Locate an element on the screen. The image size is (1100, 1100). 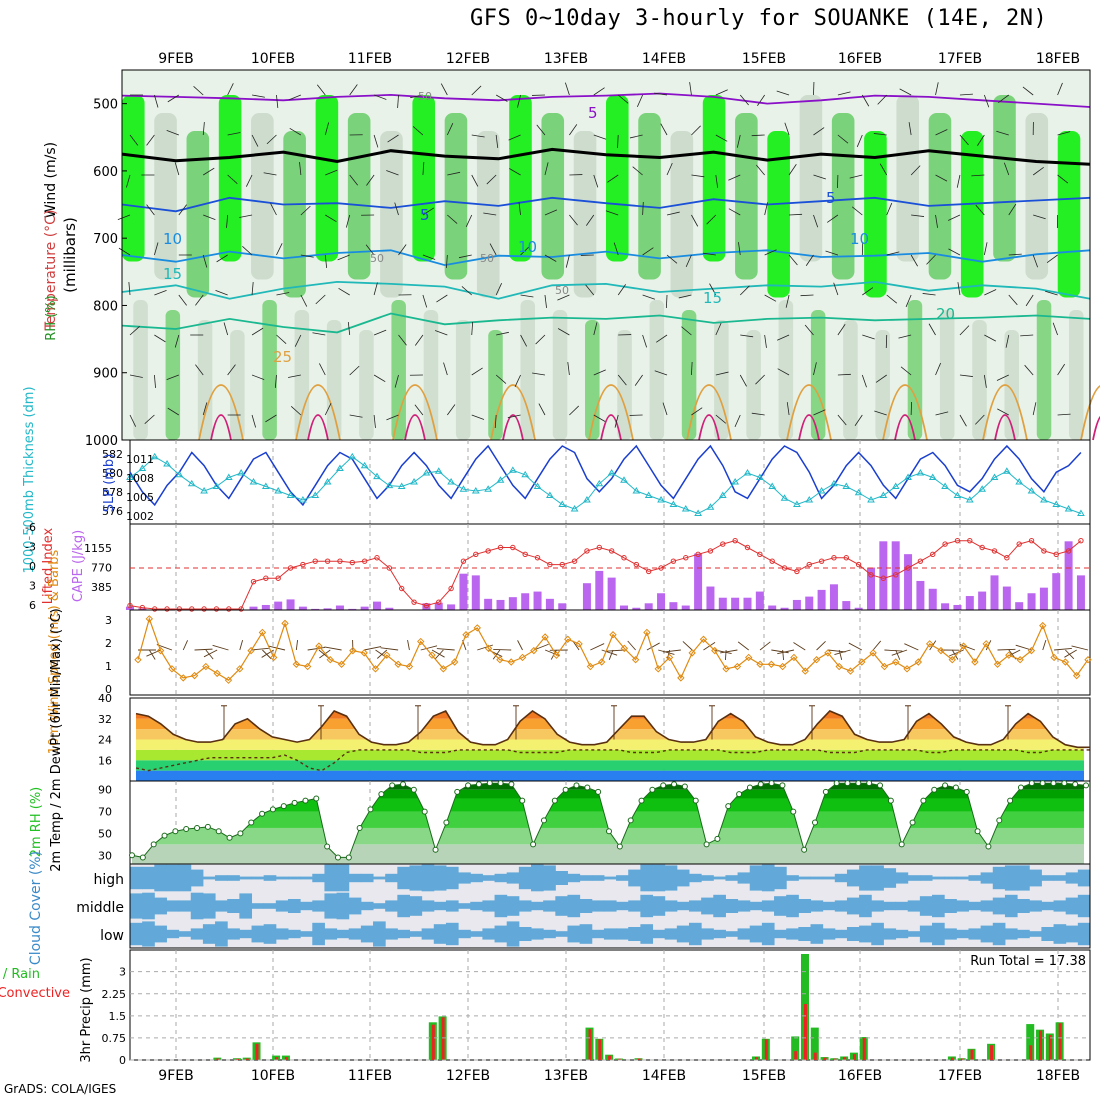
precip-total-bar is located at coordinates (795, 1048).